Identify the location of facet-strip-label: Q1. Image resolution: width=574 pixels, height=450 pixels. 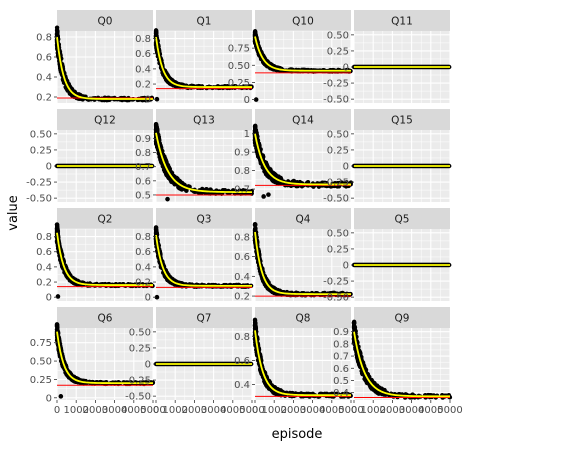
(204, 22).